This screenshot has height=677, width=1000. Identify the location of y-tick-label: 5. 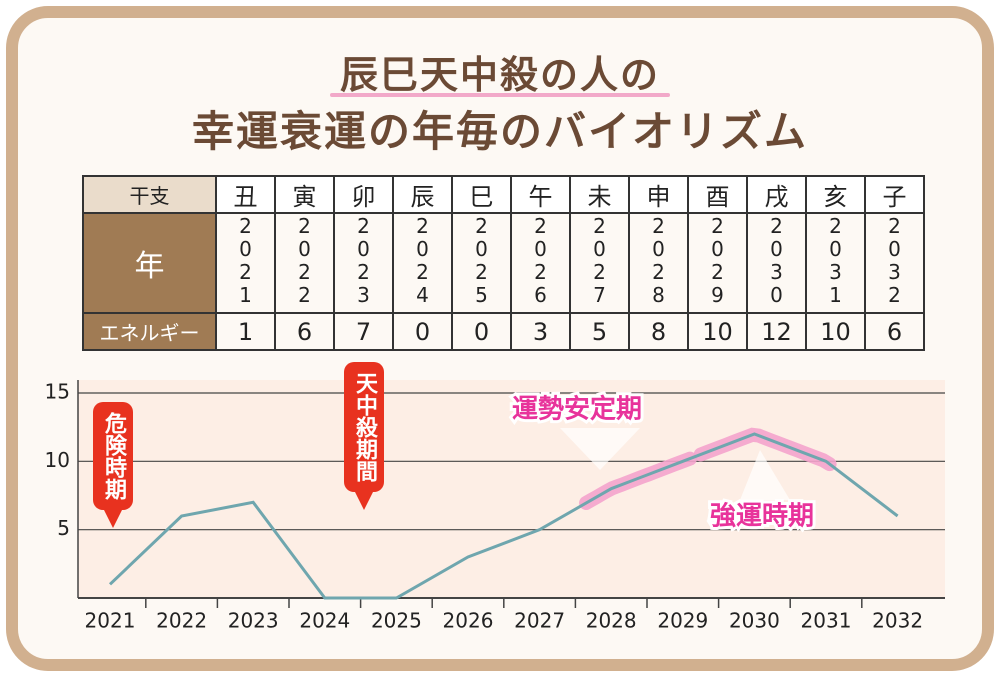
(63, 528).